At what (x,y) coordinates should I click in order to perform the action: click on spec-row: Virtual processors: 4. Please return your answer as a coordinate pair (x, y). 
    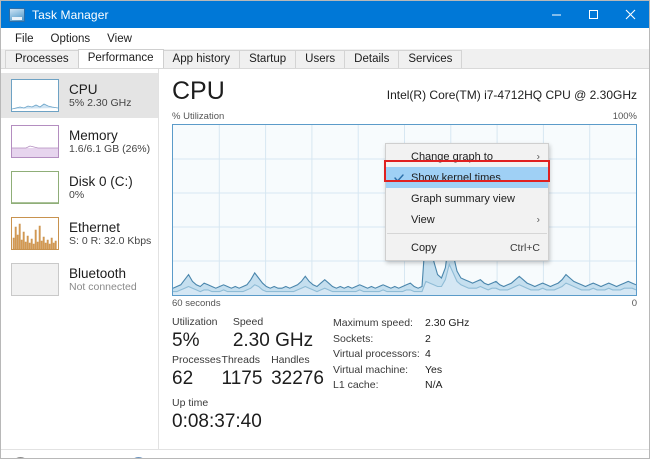
    Looking at the image, I should click on (401, 355).